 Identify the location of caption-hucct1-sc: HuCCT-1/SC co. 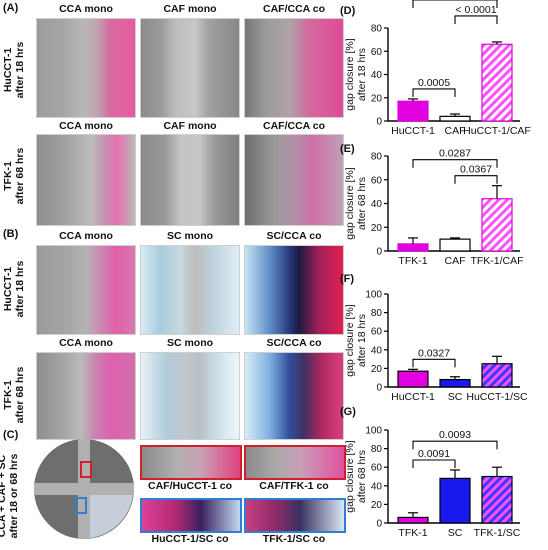
(190, 539).